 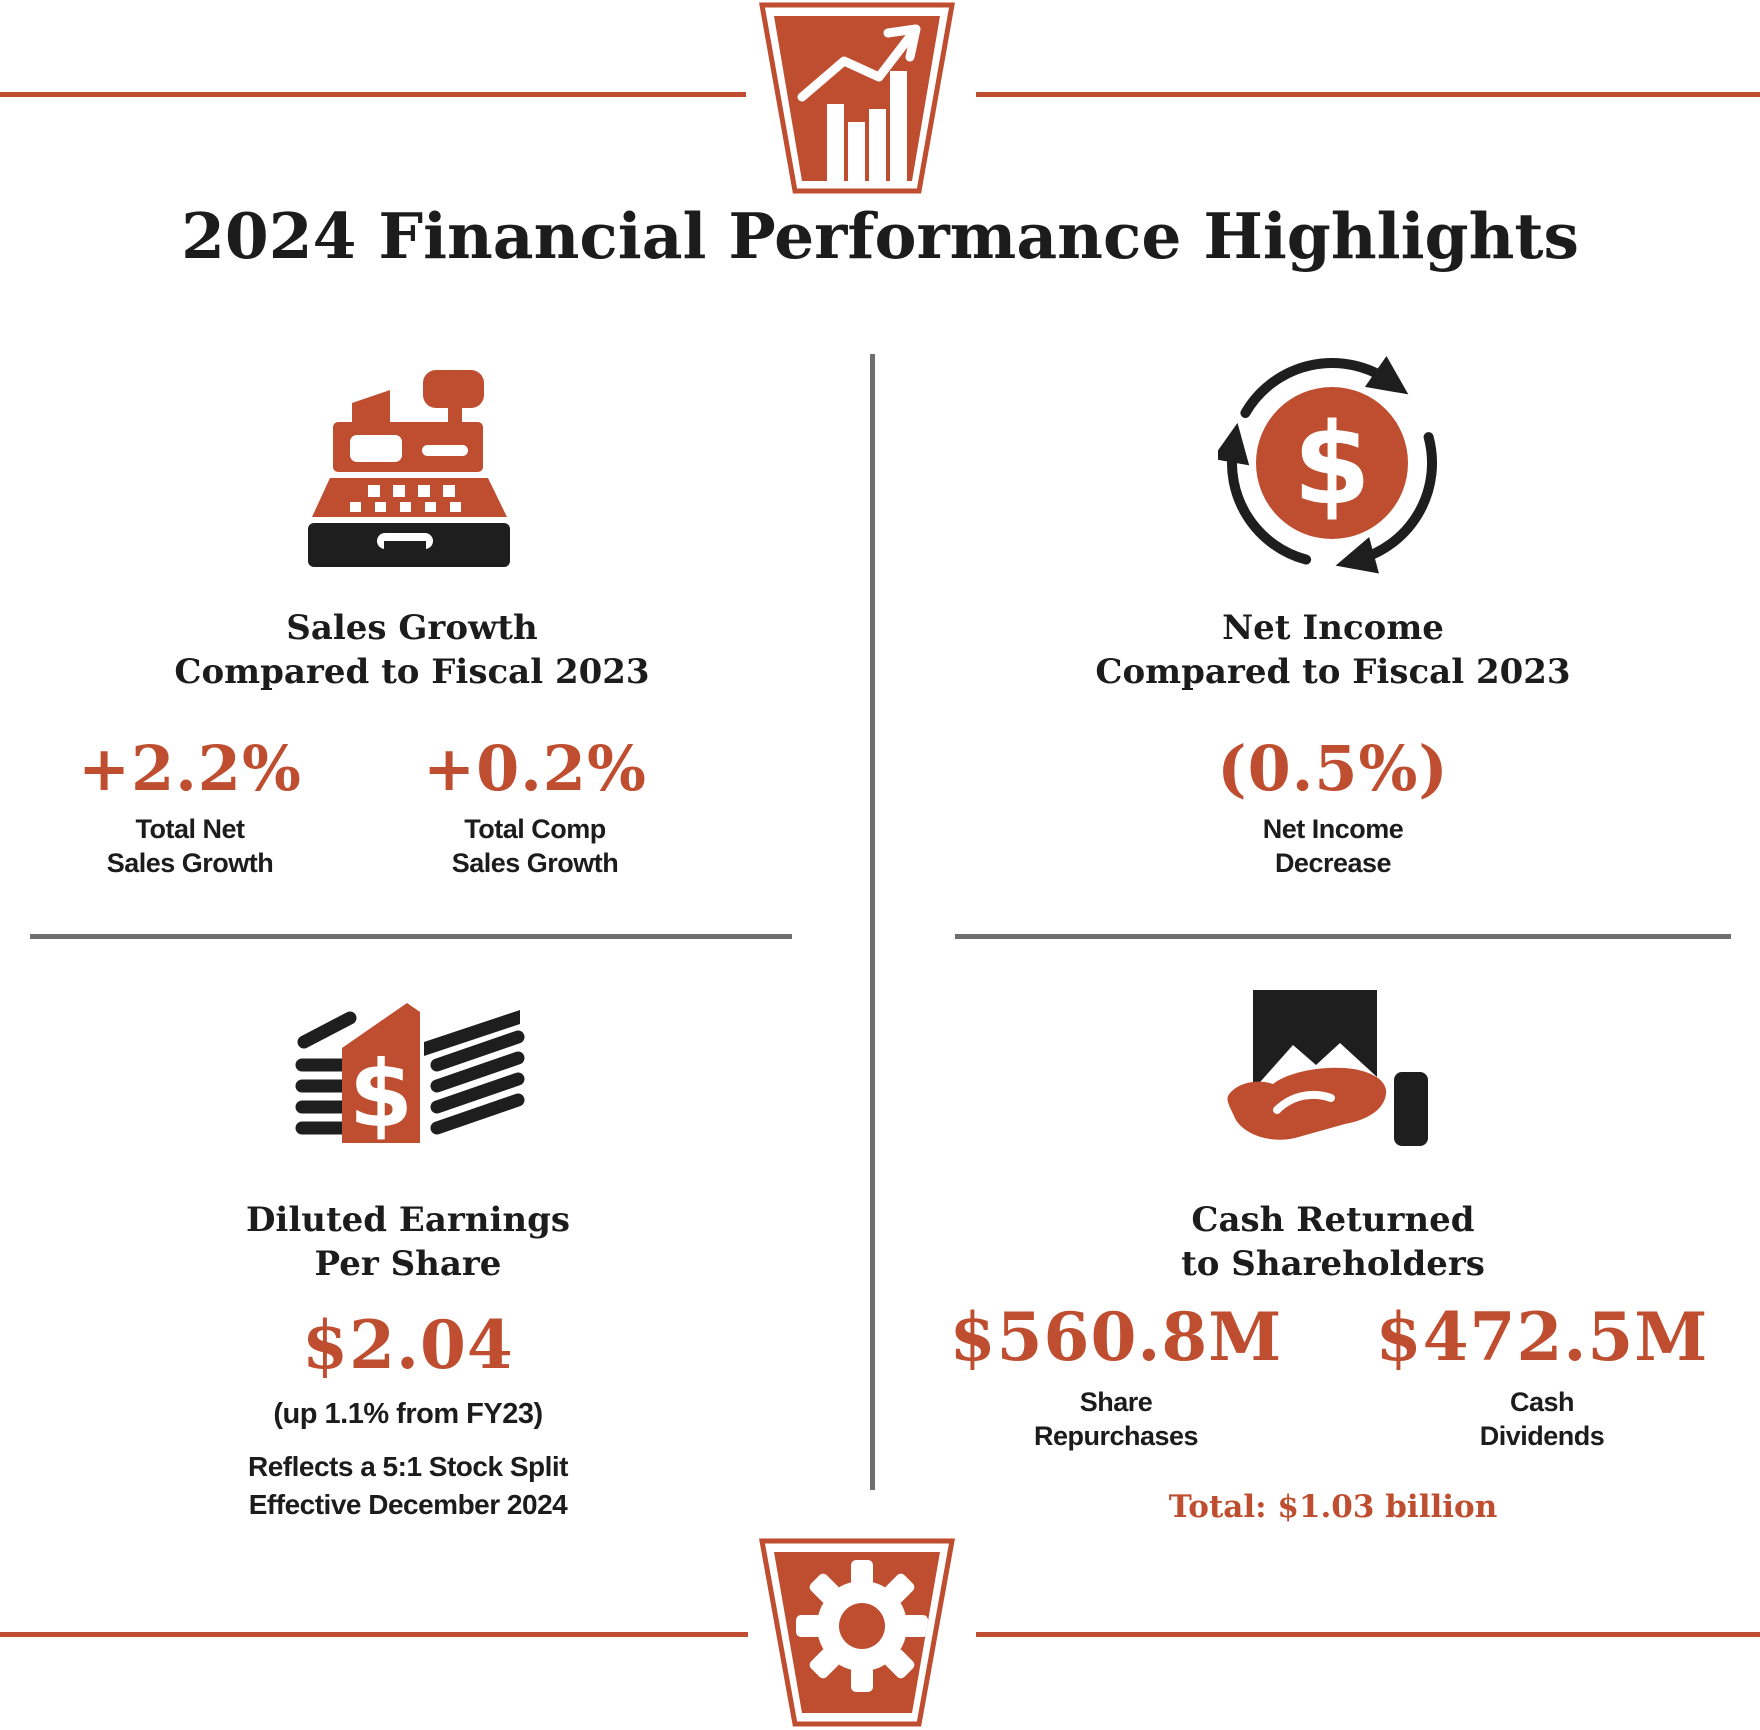 What do you see at coordinates (1333, 846) in the screenshot?
I see `stat-label: Net Income Decrease` at bounding box center [1333, 846].